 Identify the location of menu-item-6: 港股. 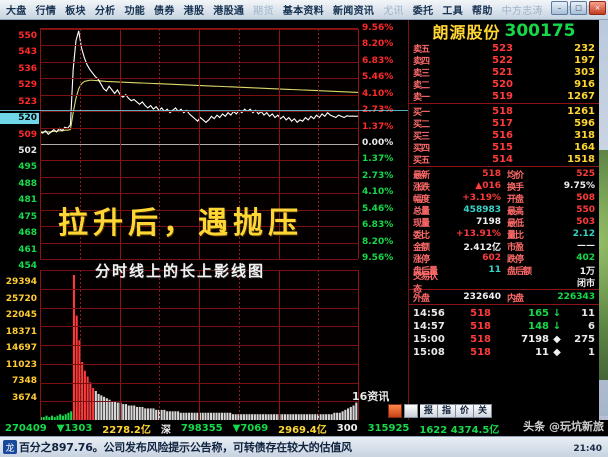
(194, 11).